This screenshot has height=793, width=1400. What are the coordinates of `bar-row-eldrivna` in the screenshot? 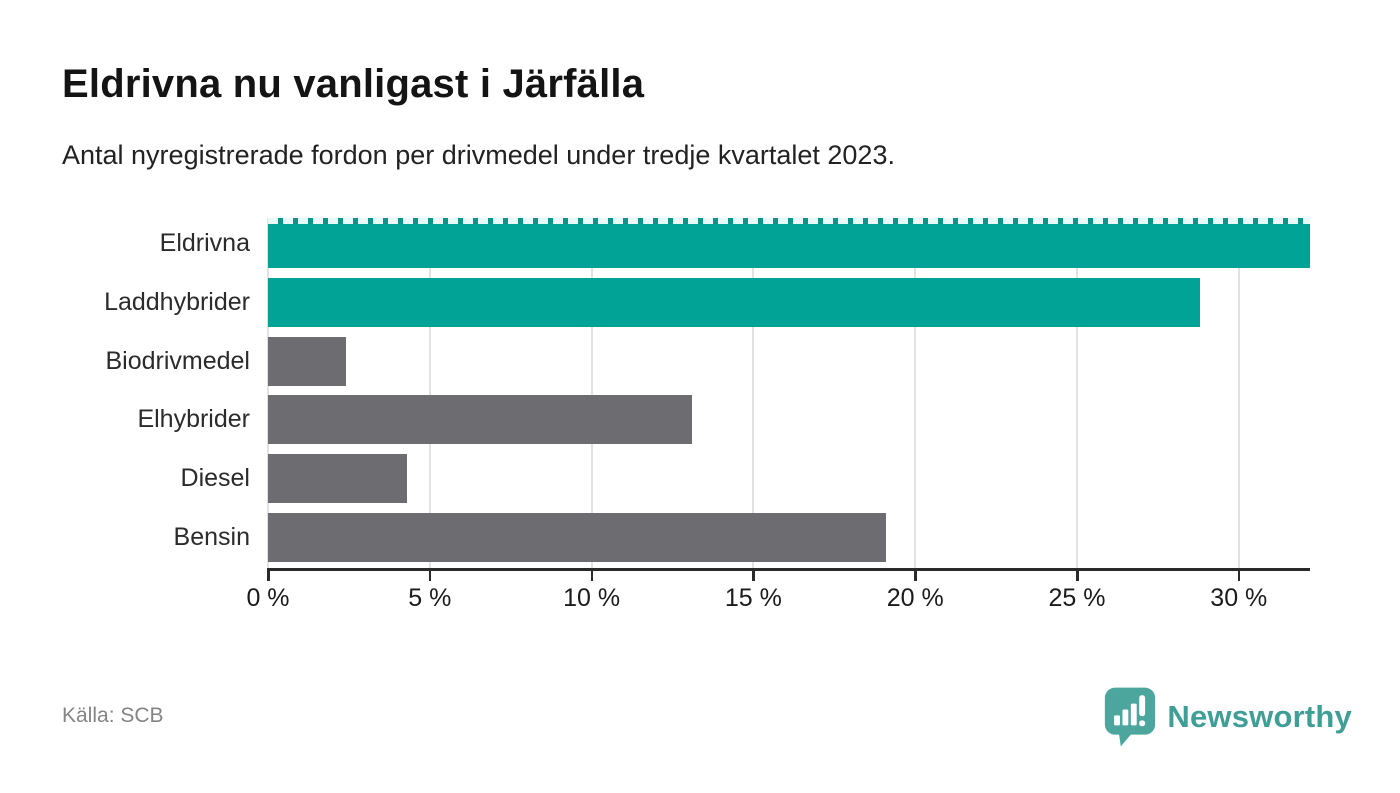 It's located at (789, 243).